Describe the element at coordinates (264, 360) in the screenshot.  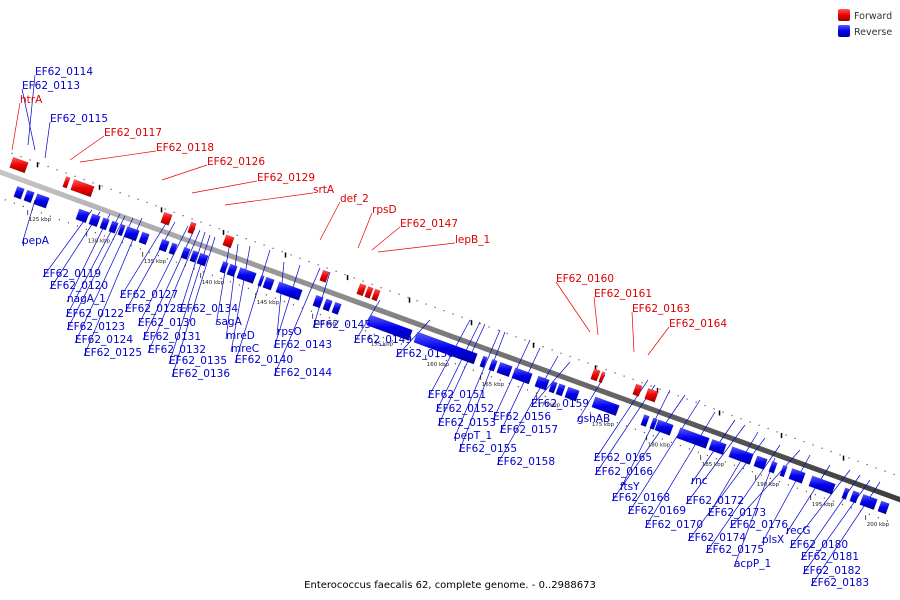
I see `reverse-gene-label: EF62_0140` at that location.